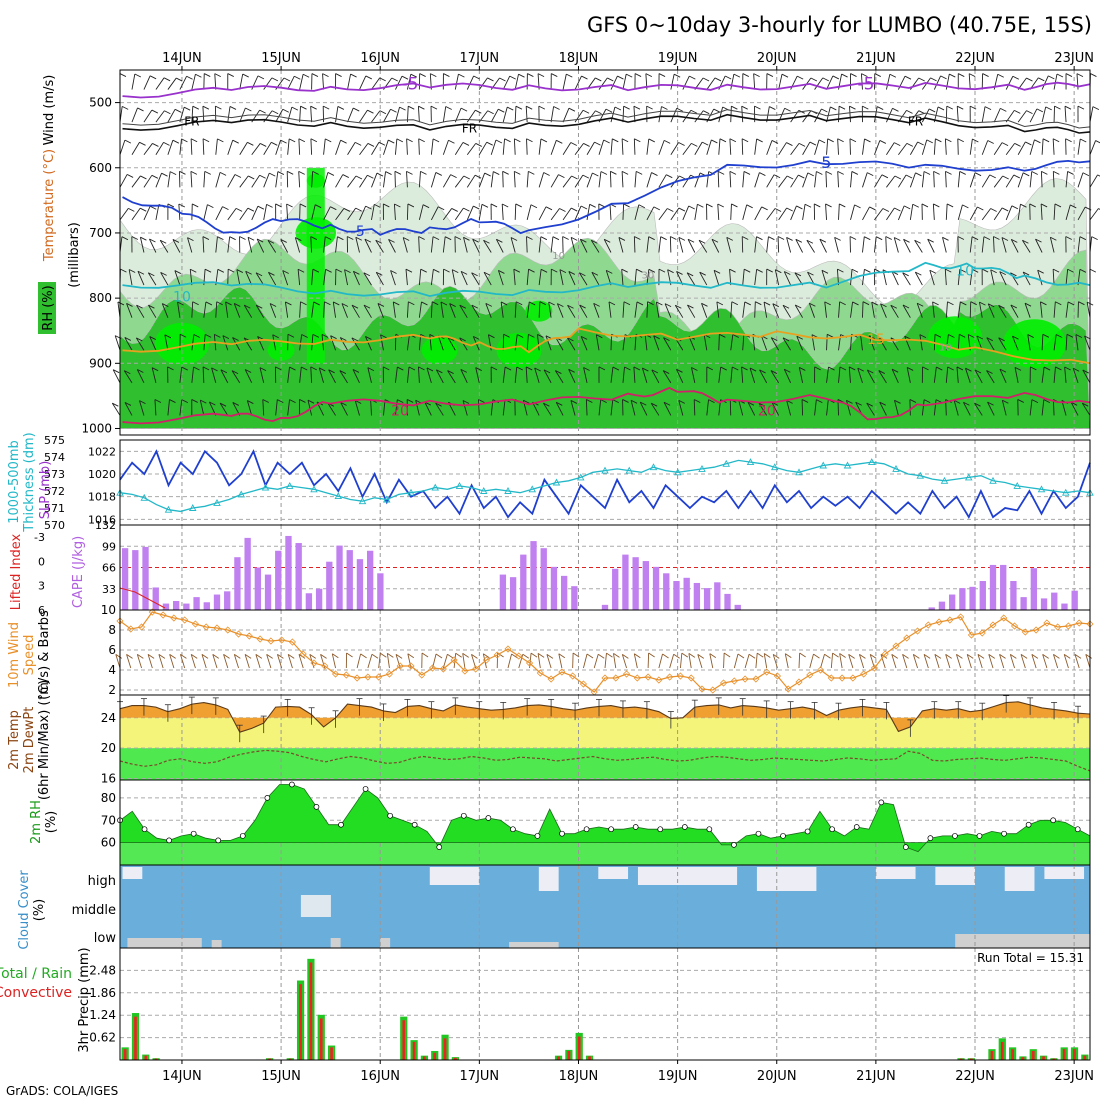  What do you see at coordinates (54, 440) in the screenshot?
I see `thickness-tick-label: 575` at bounding box center [54, 440].